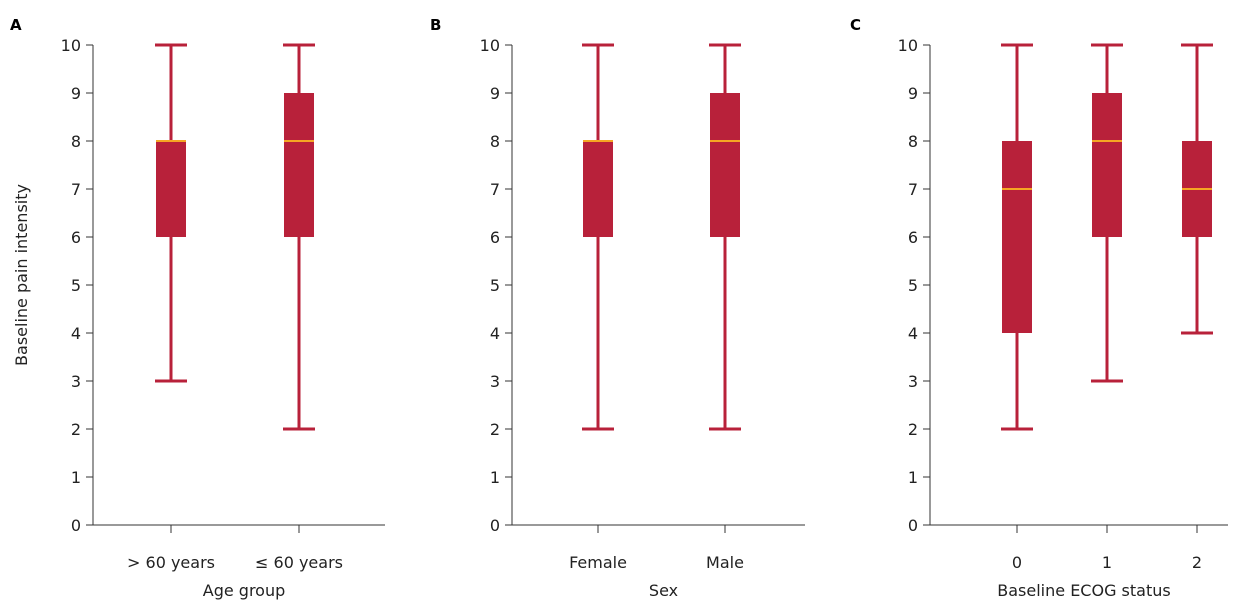 This screenshot has height=601, width=1242. What do you see at coordinates (1107, 562) in the screenshot?
I see `x-tick-label: 1` at bounding box center [1107, 562].